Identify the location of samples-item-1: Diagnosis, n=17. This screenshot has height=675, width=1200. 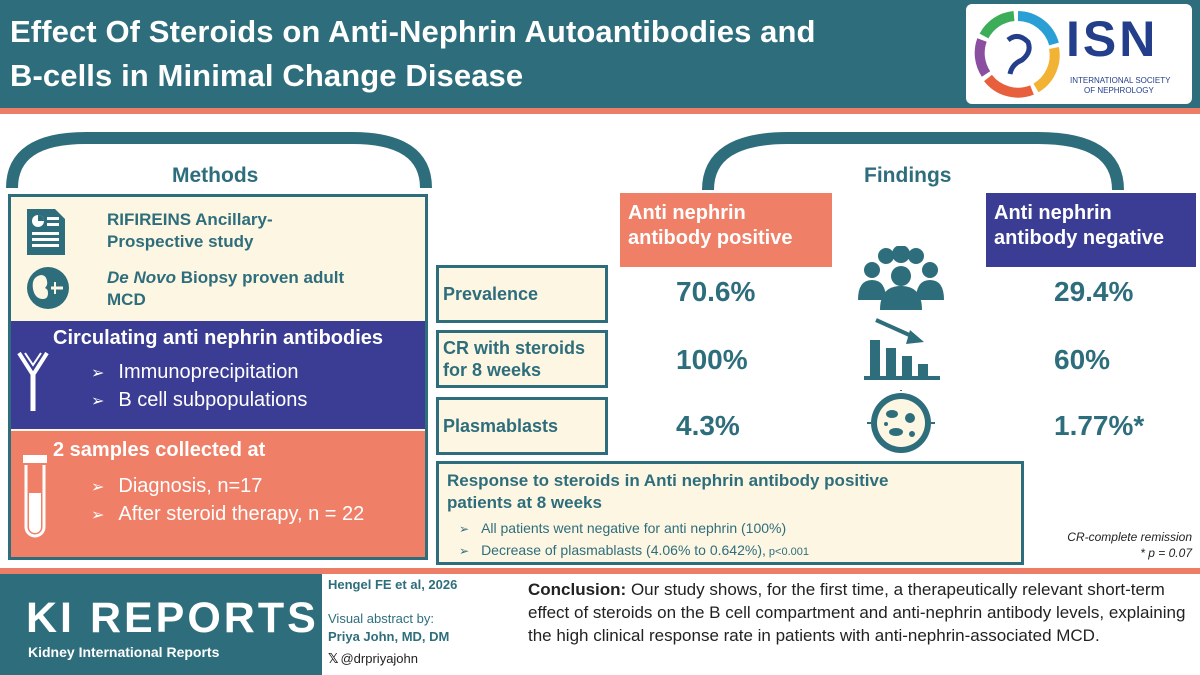
(176, 486).